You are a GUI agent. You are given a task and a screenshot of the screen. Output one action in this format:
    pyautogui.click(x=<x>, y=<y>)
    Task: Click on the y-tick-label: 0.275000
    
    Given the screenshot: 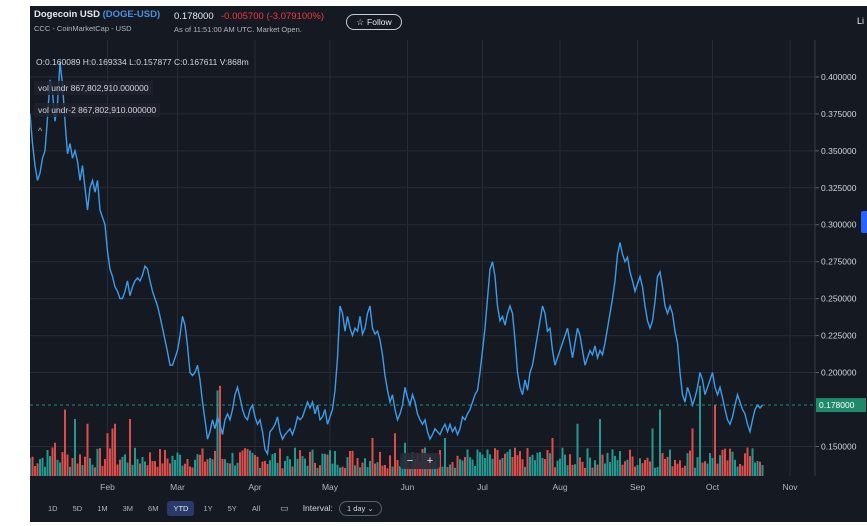 What is the action you would take?
    pyautogui.click(x=839, y=262)
    